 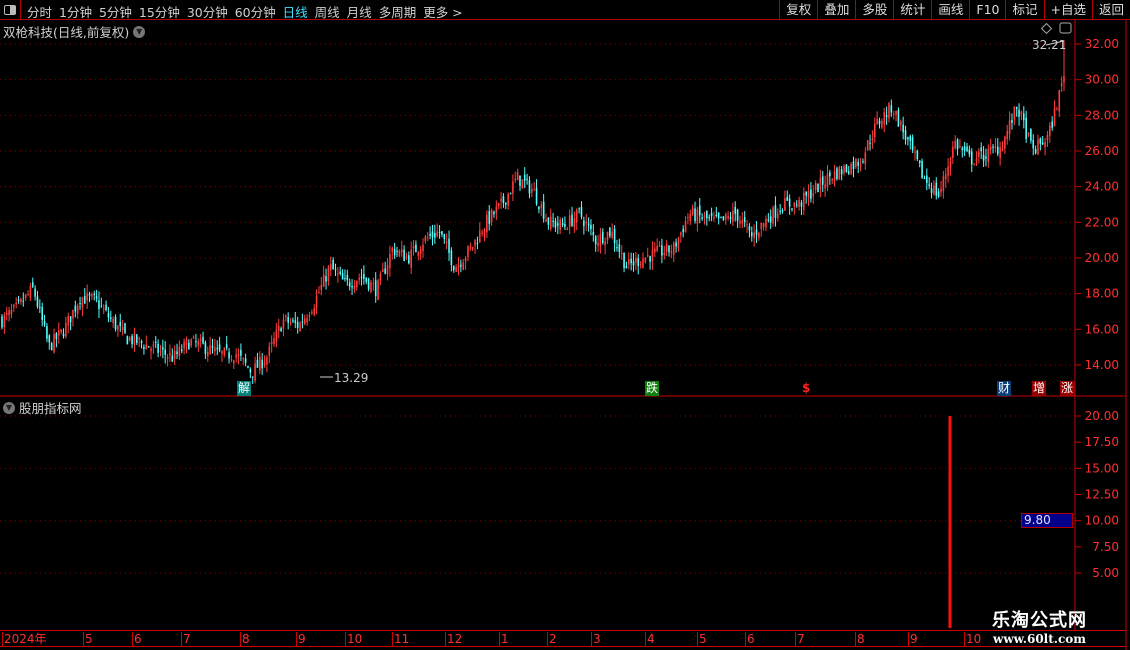 I want to click on diamond-icon, so click(x=1046, y=28).